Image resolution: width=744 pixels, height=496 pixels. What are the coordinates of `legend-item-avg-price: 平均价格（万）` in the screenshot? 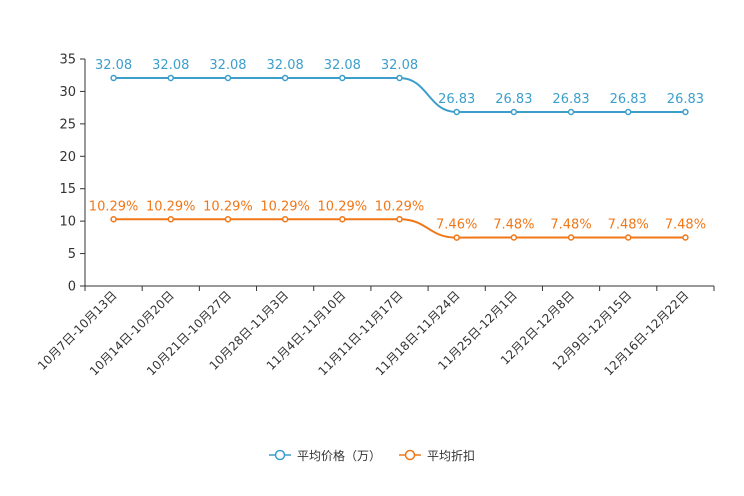 It's located at (324, 455).